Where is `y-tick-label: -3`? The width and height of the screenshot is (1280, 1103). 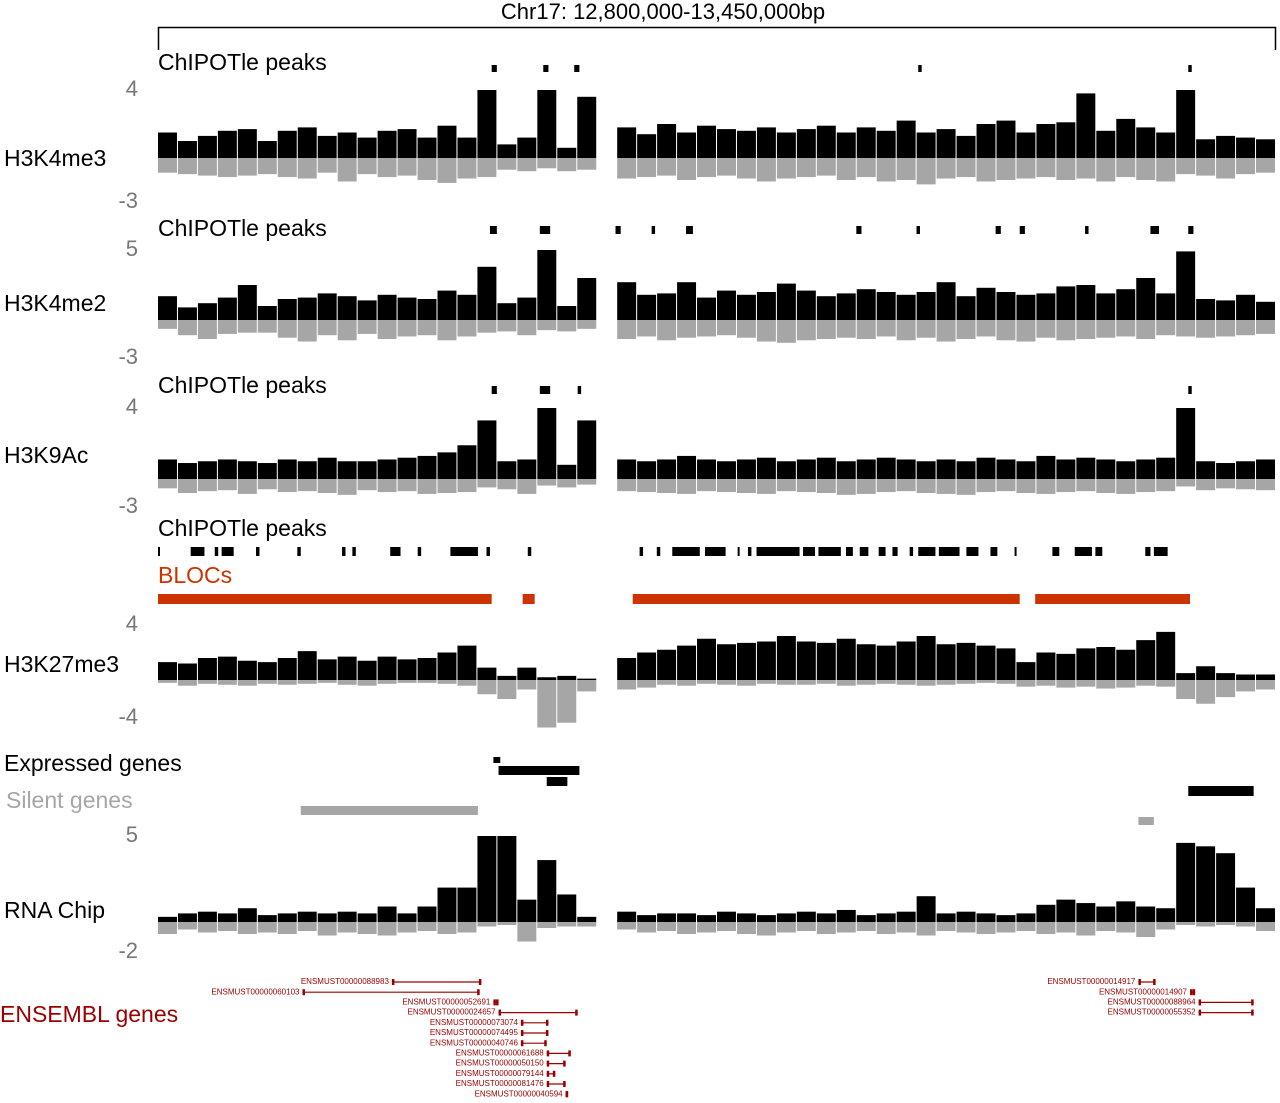
y-tick-label: -3 is located at coordinates (128, 356).